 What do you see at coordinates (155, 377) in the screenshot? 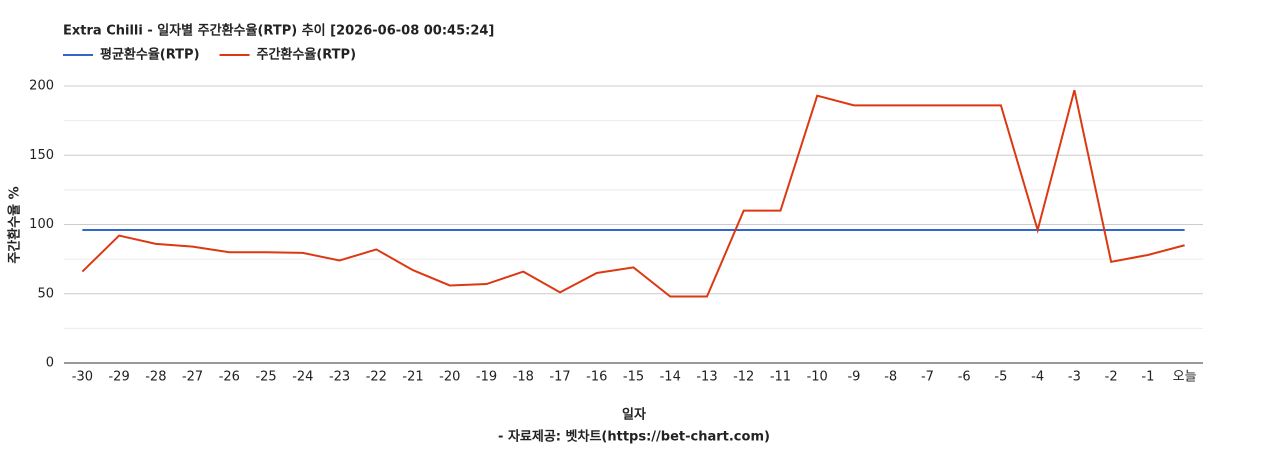
I see `x-tick-label: -28` at bounding box center [155, 377].